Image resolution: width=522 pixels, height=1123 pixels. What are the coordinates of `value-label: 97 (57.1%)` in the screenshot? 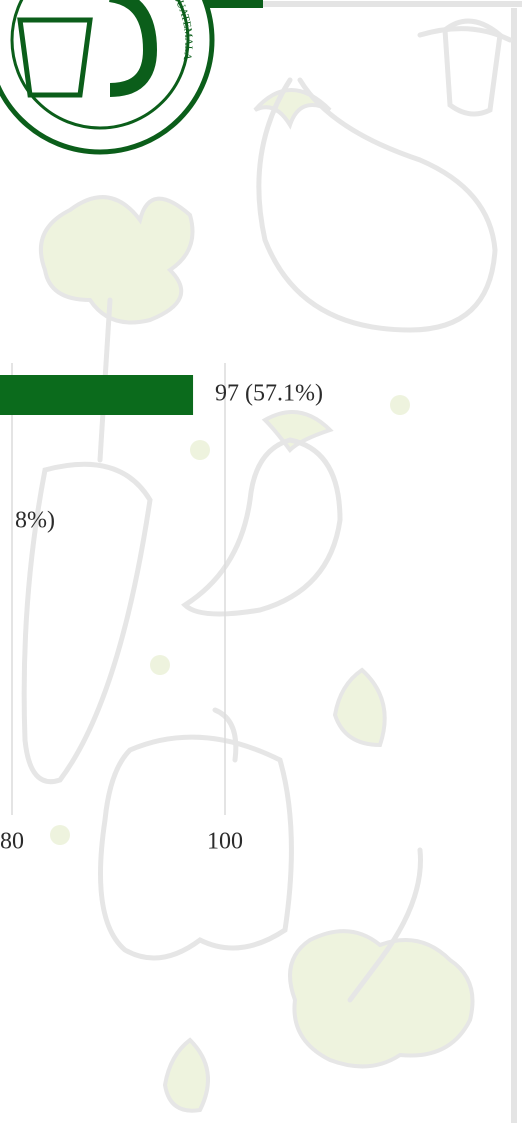 It's located at (269, 394).